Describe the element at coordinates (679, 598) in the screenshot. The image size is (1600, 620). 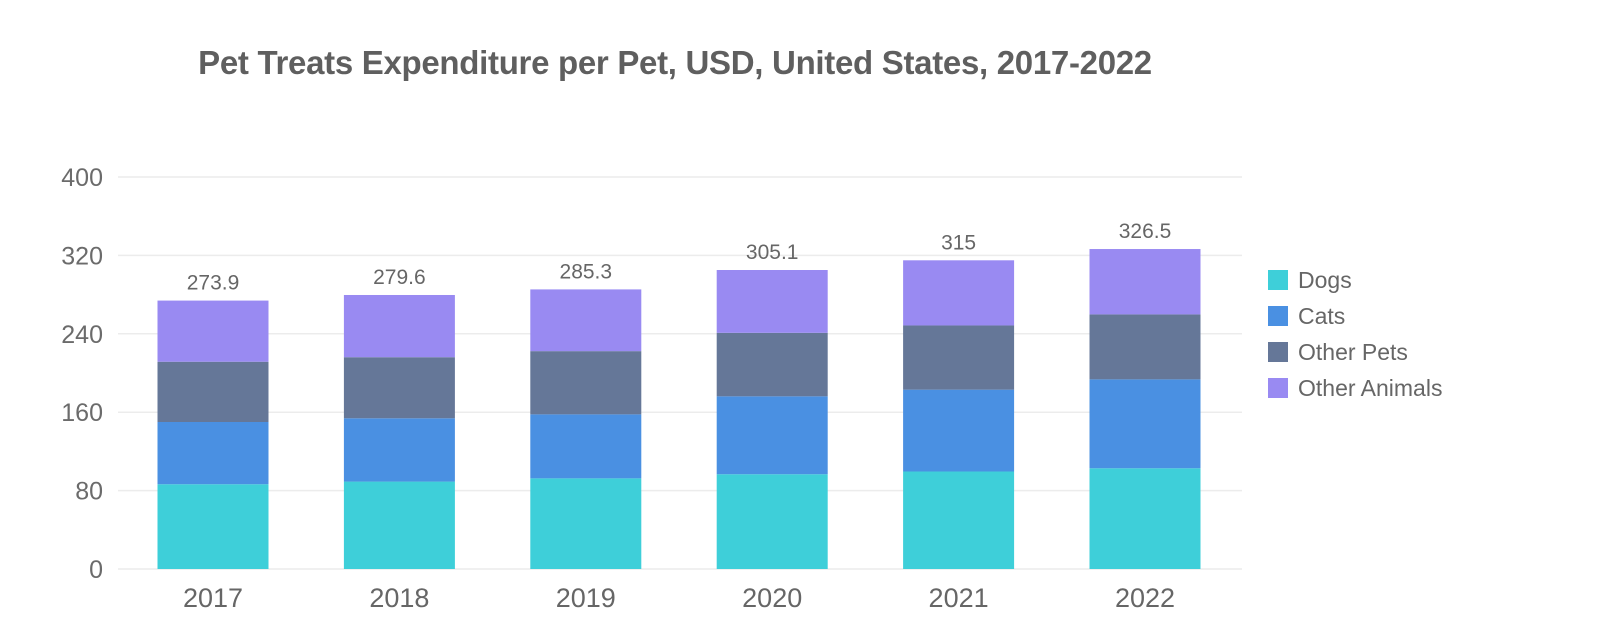
I see `x-axis-ticks: 2017 2018 2019 2020 2021 2022` at that location.